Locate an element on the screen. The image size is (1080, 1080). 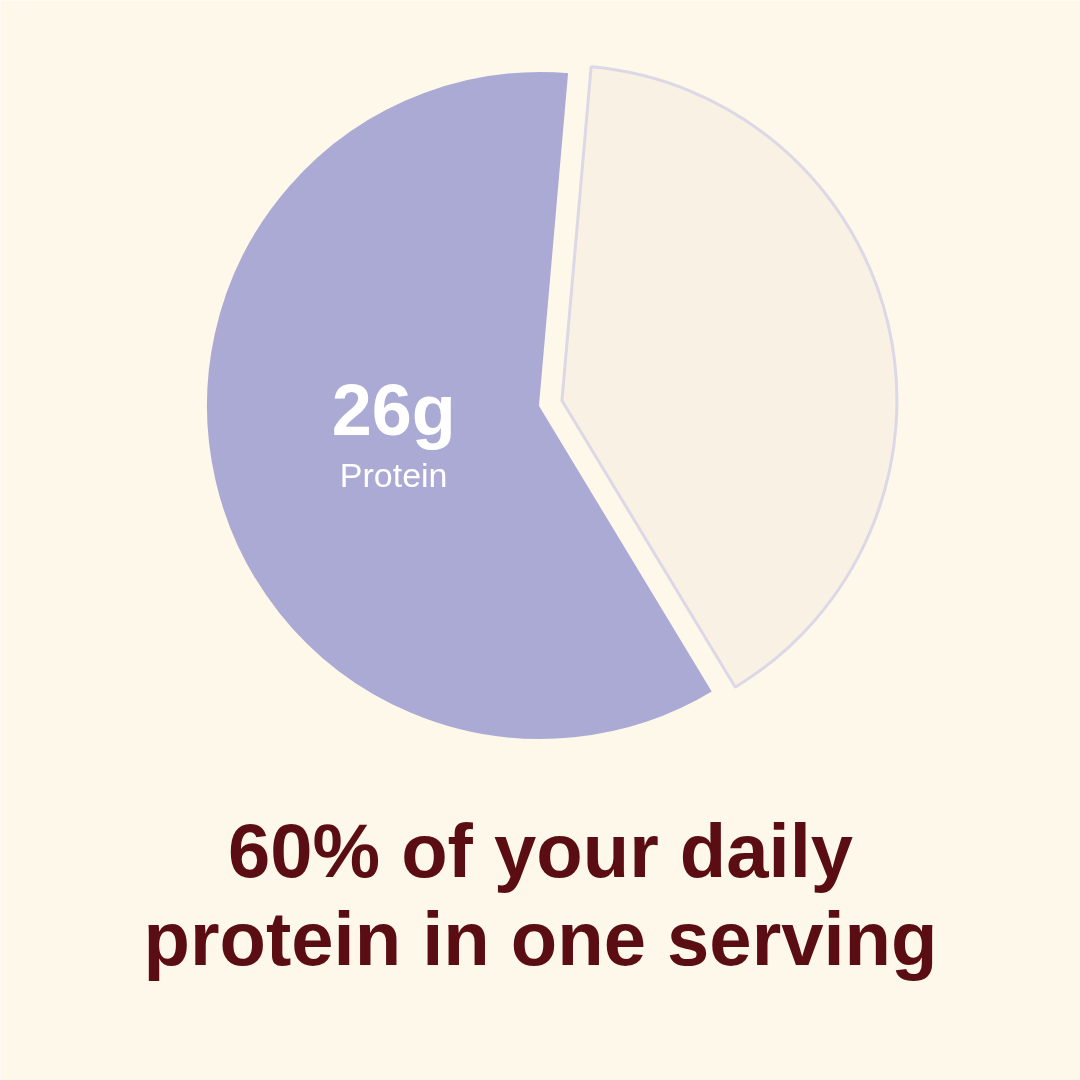
data-label: 26g is located at coordinates (393, 409).